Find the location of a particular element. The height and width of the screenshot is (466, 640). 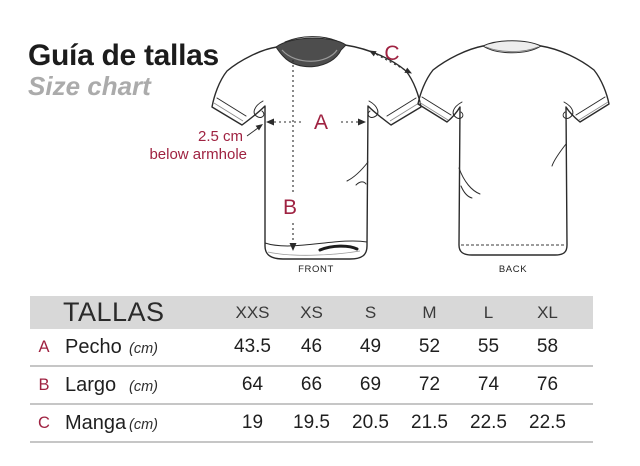

table-row-manga: C Manga (cm) 19 19.5 20.5 21.5 22.5 22.5 is located at coordinates (311, 424).